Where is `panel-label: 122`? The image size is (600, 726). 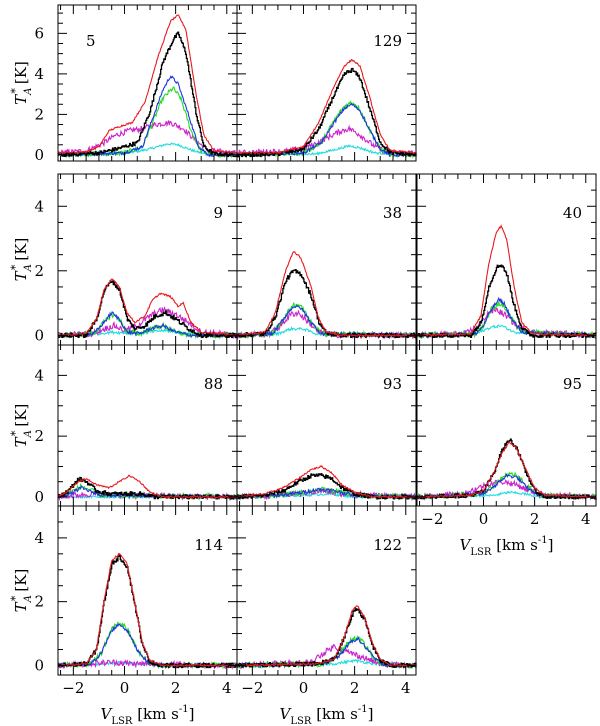 panel-label: 122 is located at coordinates (387, 545).